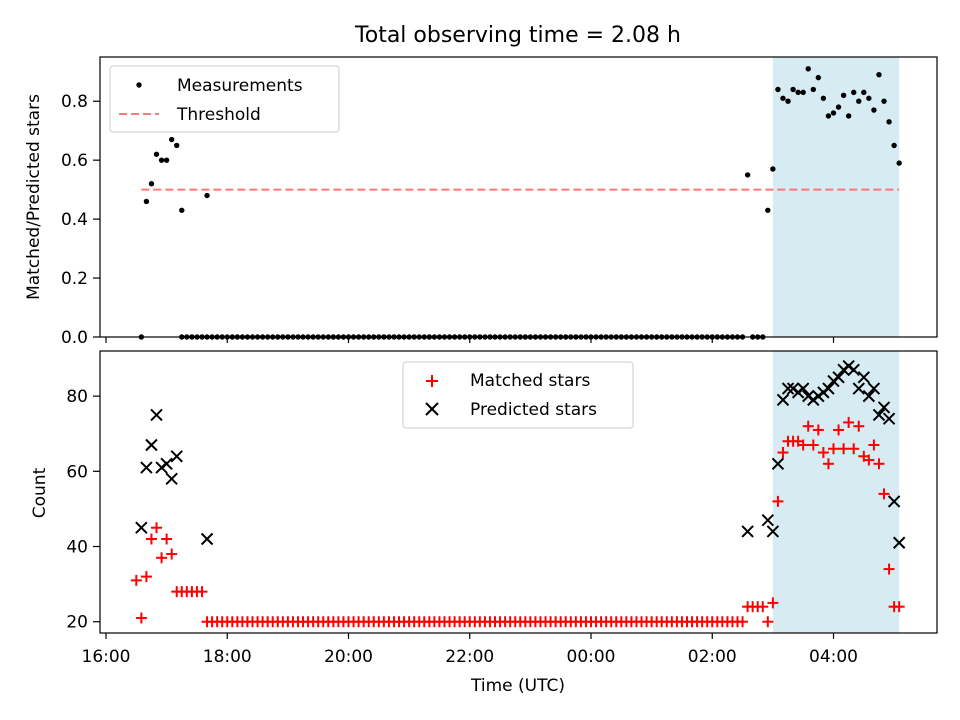  What do you see at coordinates (74, 279) in the screenshot?
I see `top-ytick-label: 0.2` at bounding box center [74, 279].